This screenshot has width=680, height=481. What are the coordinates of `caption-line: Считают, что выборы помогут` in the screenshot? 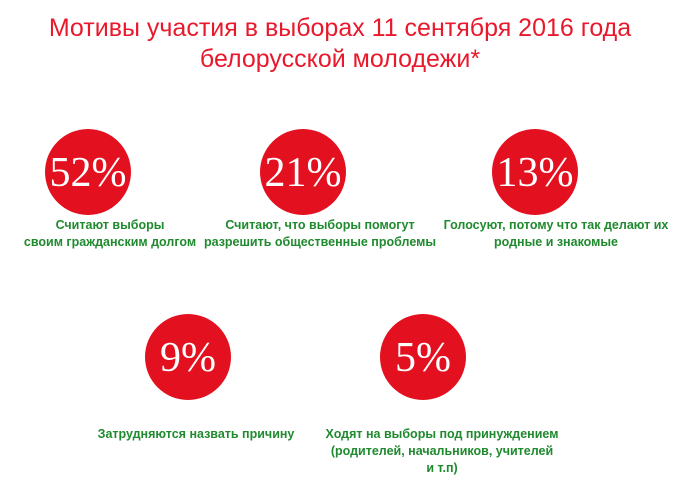 It's located at (319, 225).